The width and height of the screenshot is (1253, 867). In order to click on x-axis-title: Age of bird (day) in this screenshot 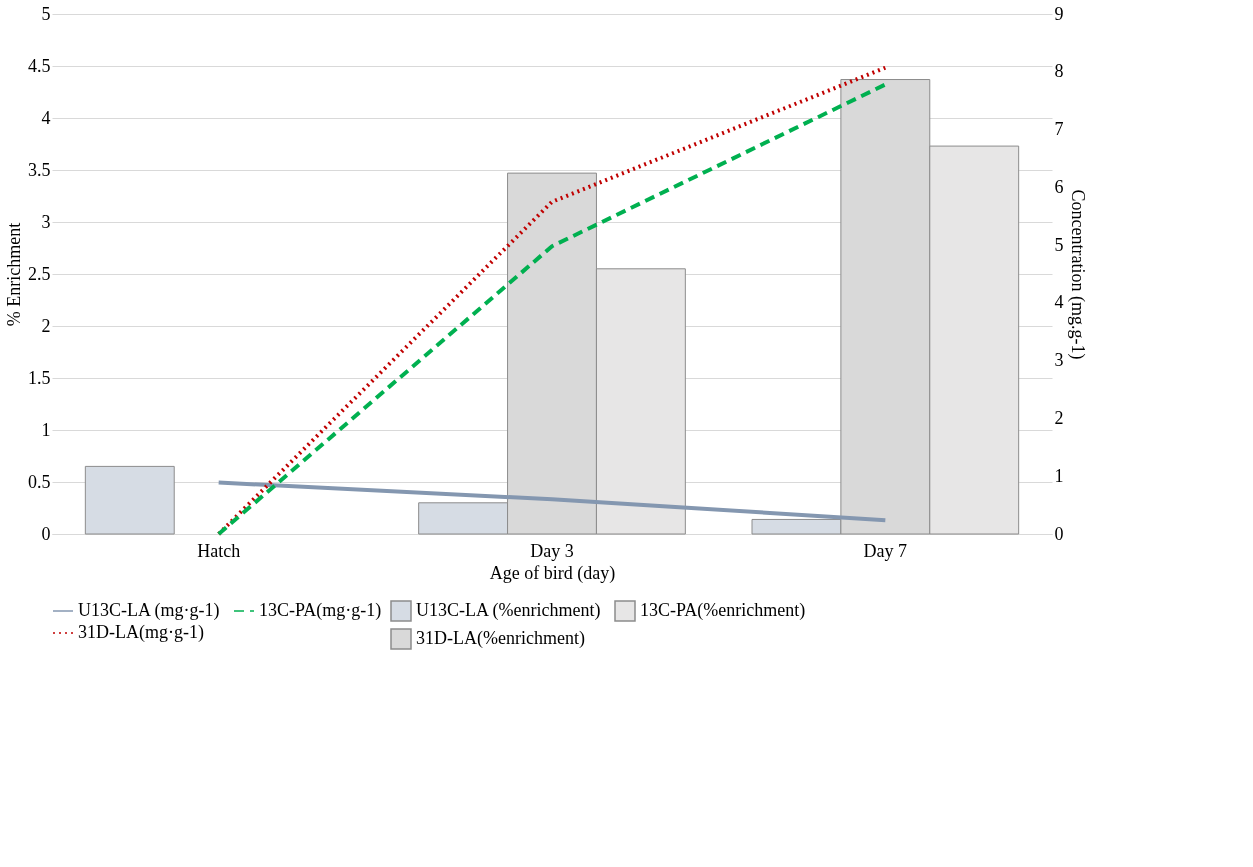, I will do `click(552, 573)`.